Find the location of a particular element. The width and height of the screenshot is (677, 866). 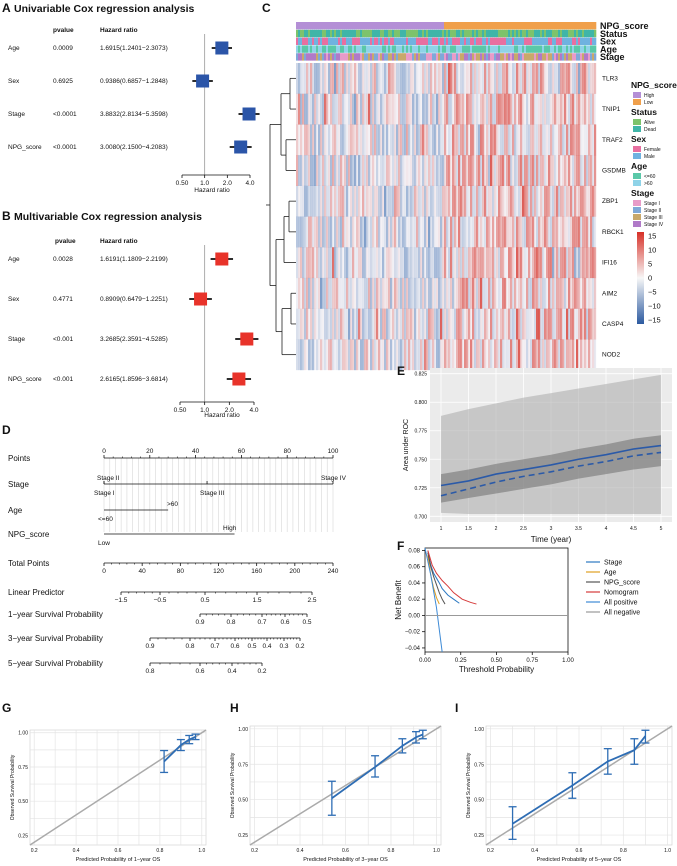

x-tick-label: 1.00 is located at coordinates (568, 661).